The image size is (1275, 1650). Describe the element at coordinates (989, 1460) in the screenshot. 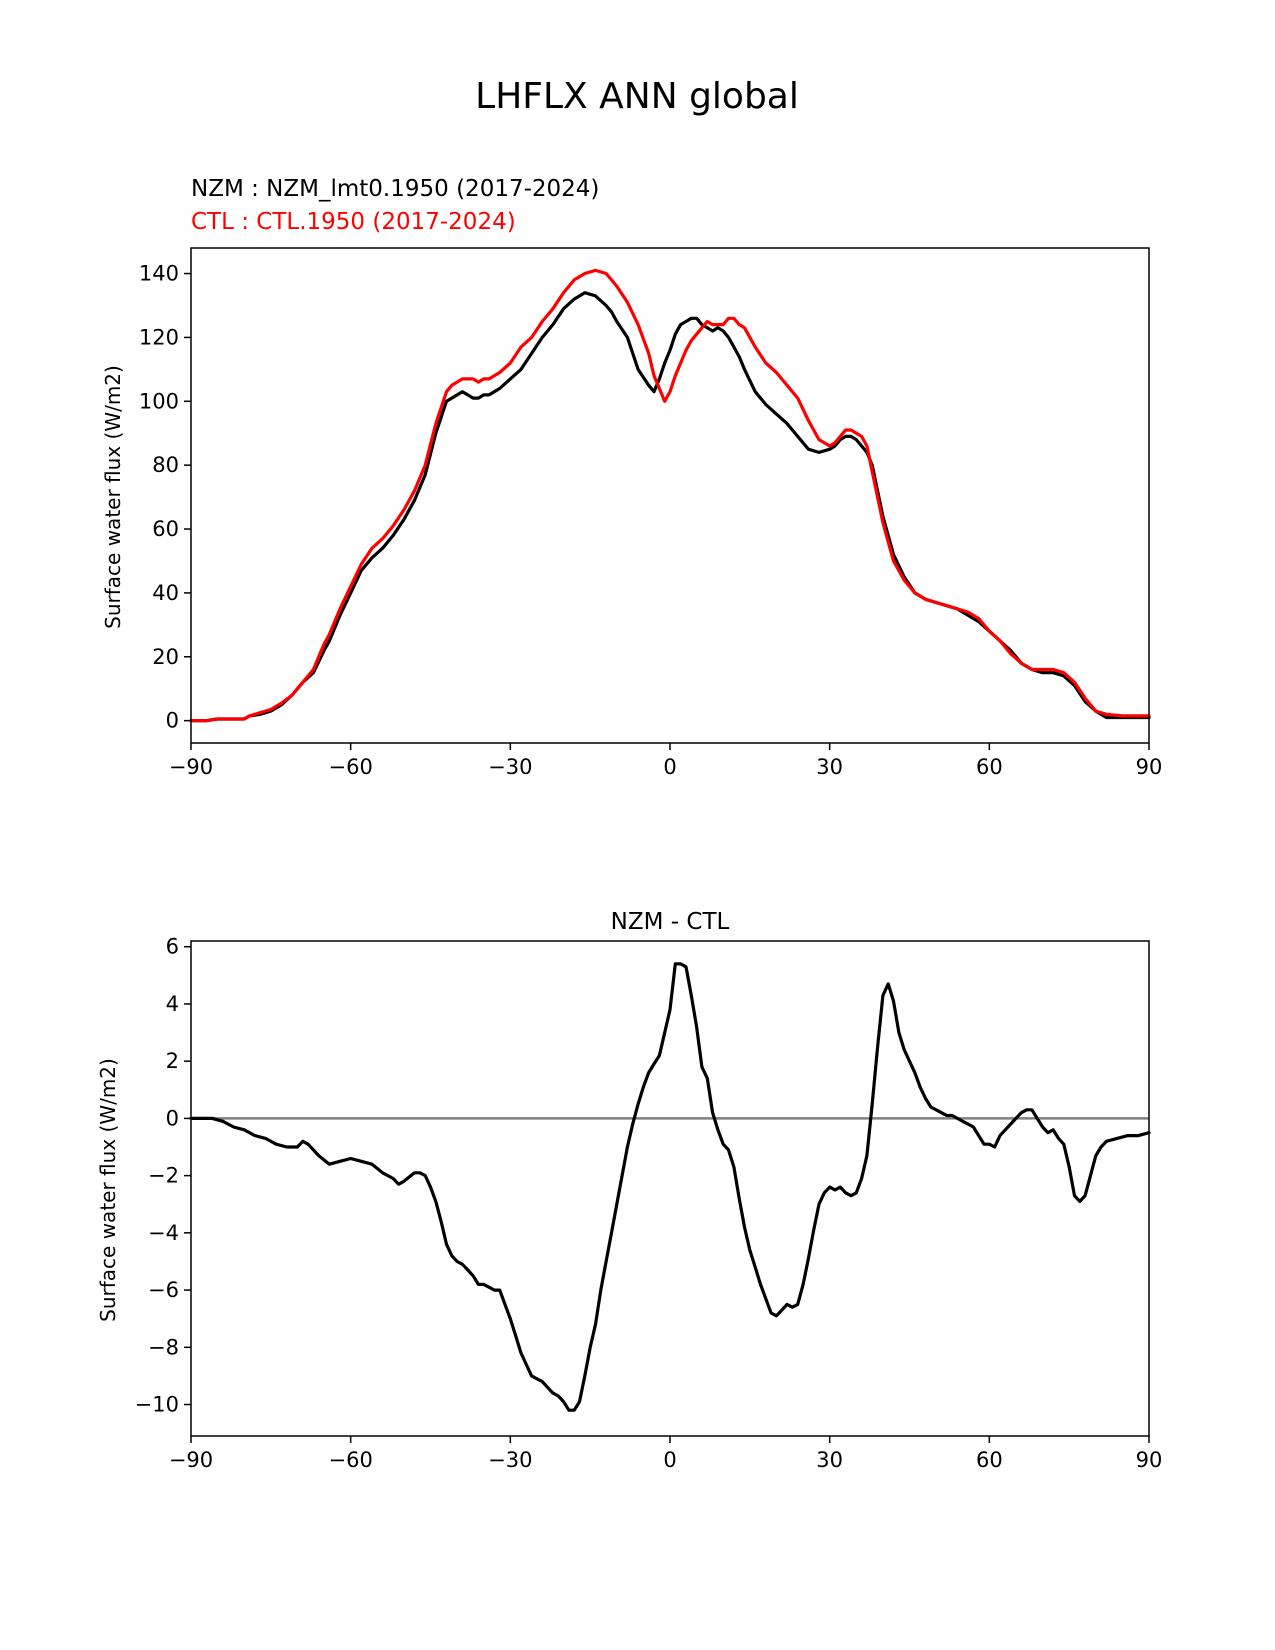

I see `bottom-x-tick-label: 60` at that location.